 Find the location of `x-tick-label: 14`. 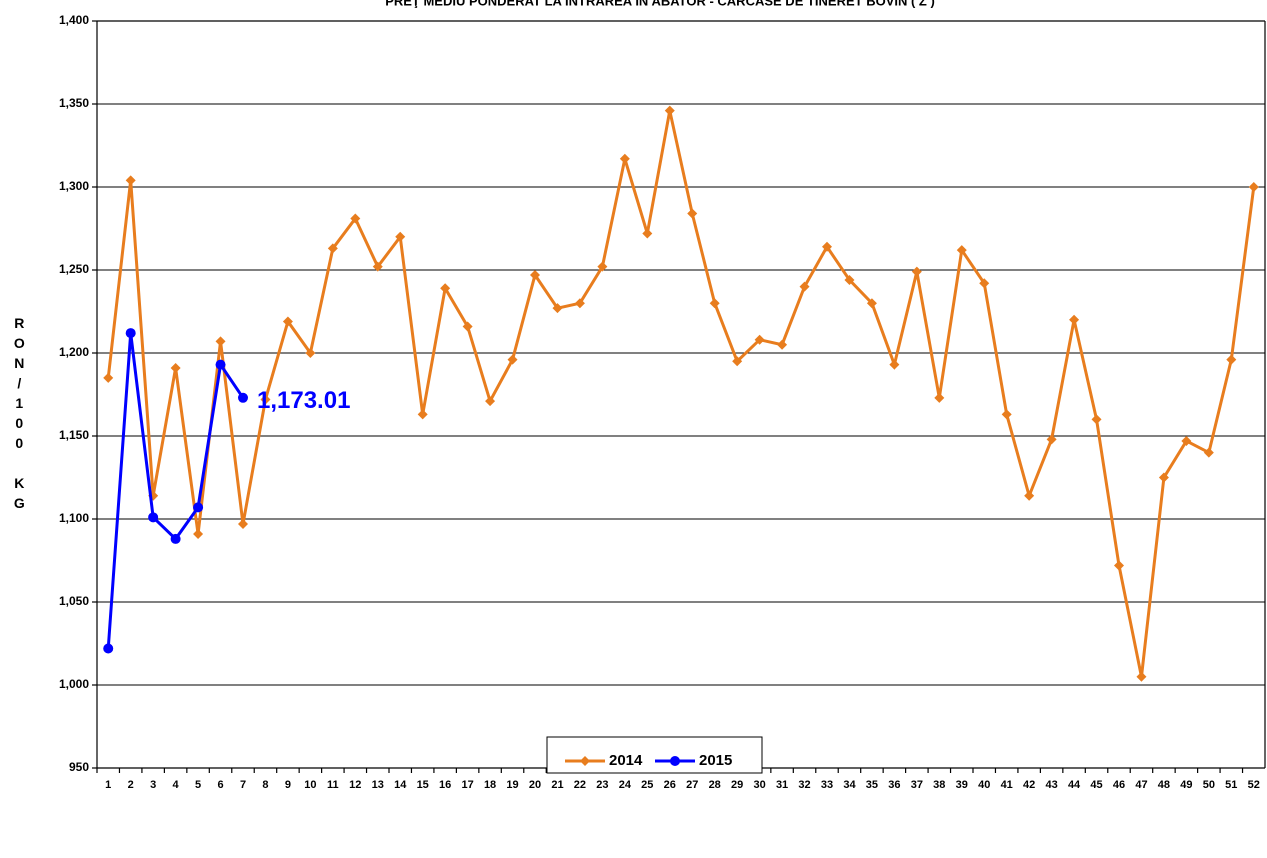

x-tick-label: 14 is located at coordinates (400, 785).